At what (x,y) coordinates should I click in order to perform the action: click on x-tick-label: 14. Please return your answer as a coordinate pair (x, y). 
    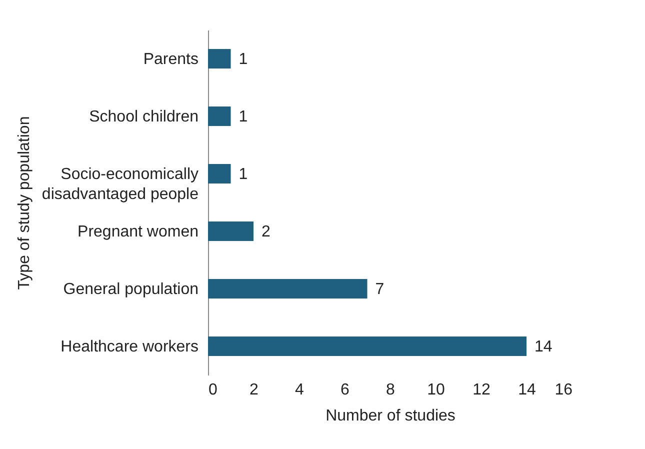
    Looking at the image, I should click on (527, 390).